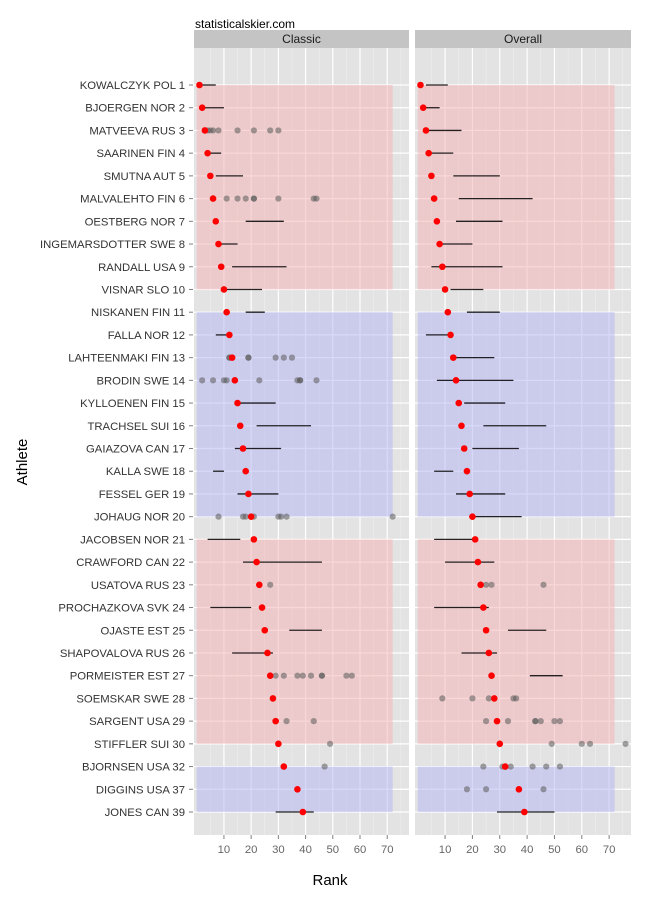 The image size is (650, 900). I want to click on facet-strip, so click(301, 39).